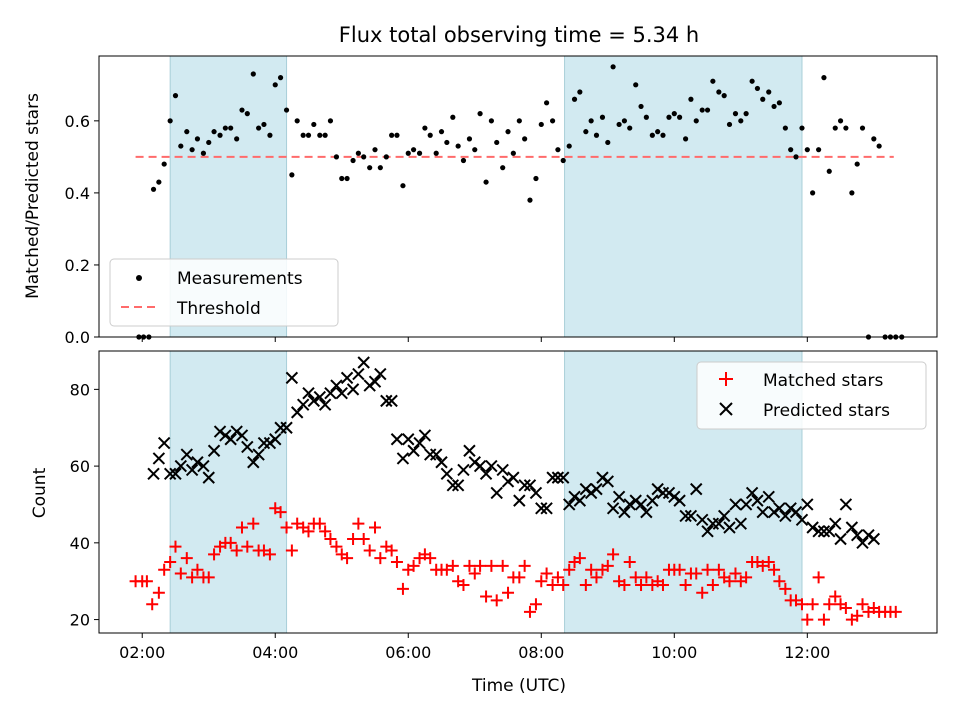  Describe the element at coordinates (77, 265) in the screenshot. I see `y-tick-label: 0.2` at that location.